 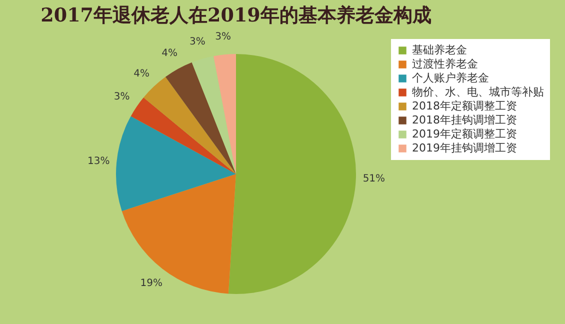 I want to click on legend-label: 过渡性养老金, so click(x=445, y=64).